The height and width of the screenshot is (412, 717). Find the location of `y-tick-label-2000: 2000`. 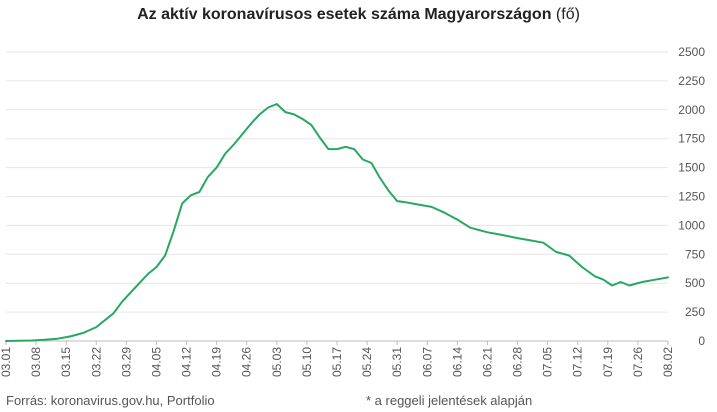

y-tick-label-2000: 2000 is located at coordinates (691, 110).